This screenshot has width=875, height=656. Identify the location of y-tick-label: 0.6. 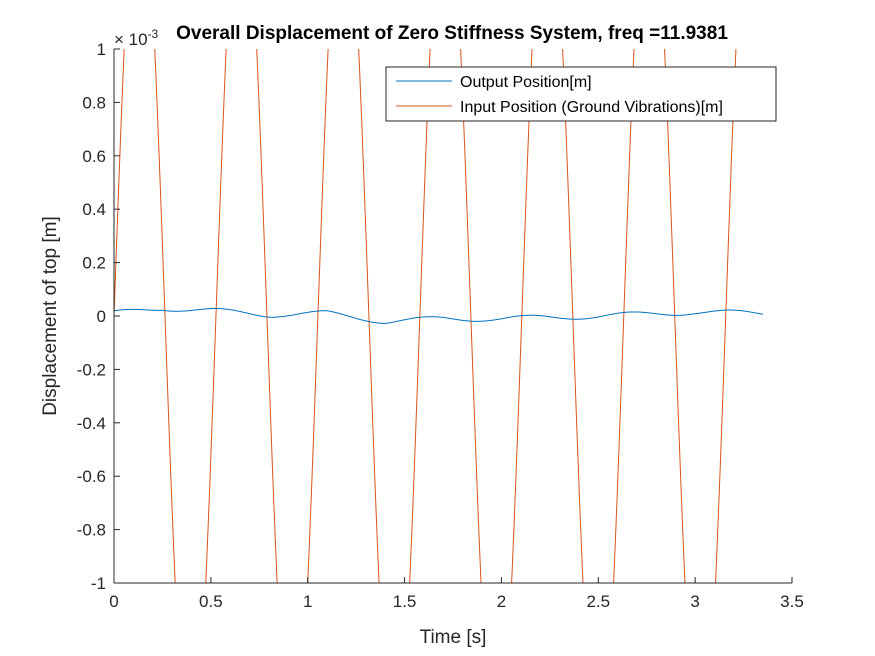
(94, 156).